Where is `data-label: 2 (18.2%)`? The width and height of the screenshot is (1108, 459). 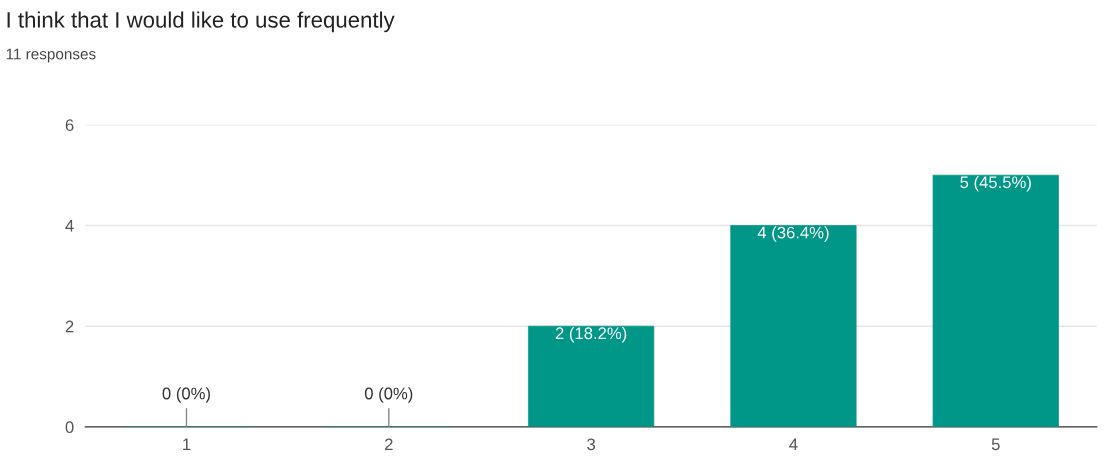
data-label: 2 (18.2%) is located at coordinates (591, 334).